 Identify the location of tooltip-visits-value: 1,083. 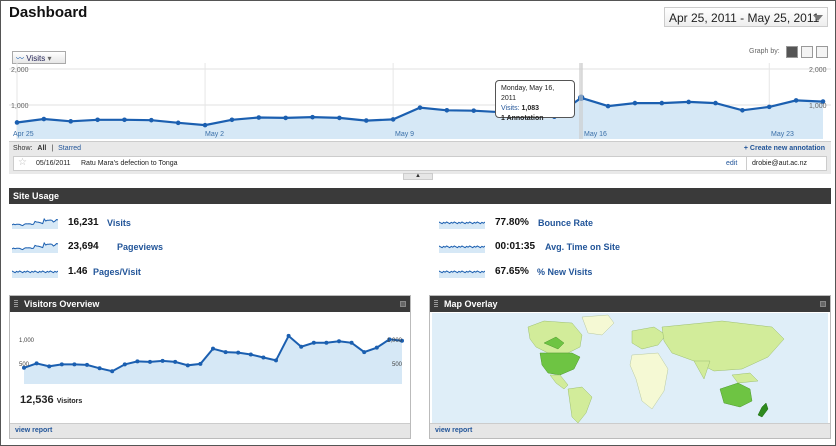
(530, 108).